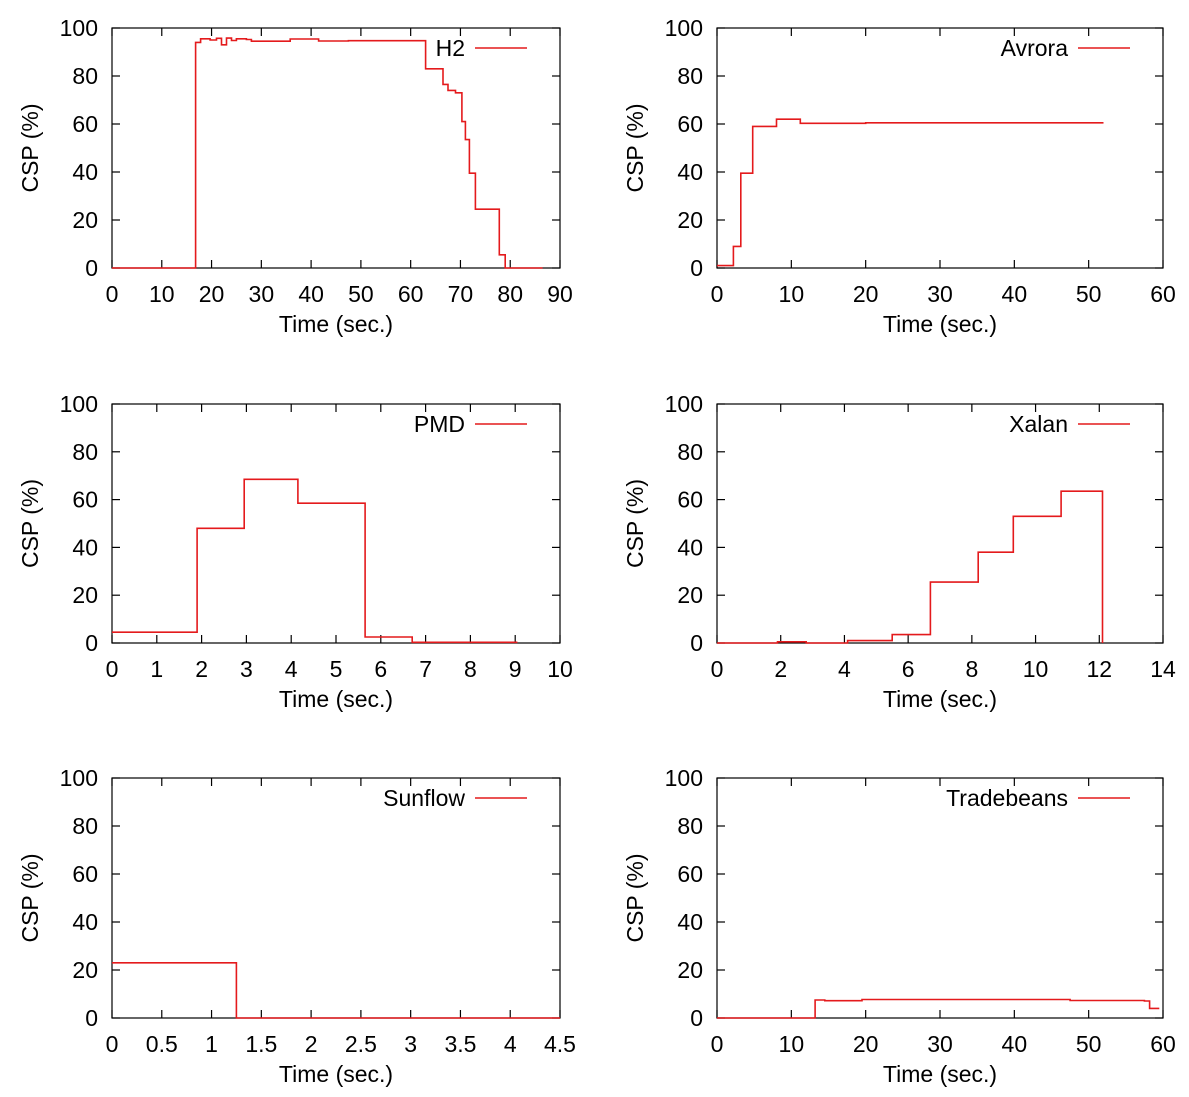  What do you see at coordinates (450, 48) in the screenshot?
I see `legend-label: H2` at bounding box center [450, 48].